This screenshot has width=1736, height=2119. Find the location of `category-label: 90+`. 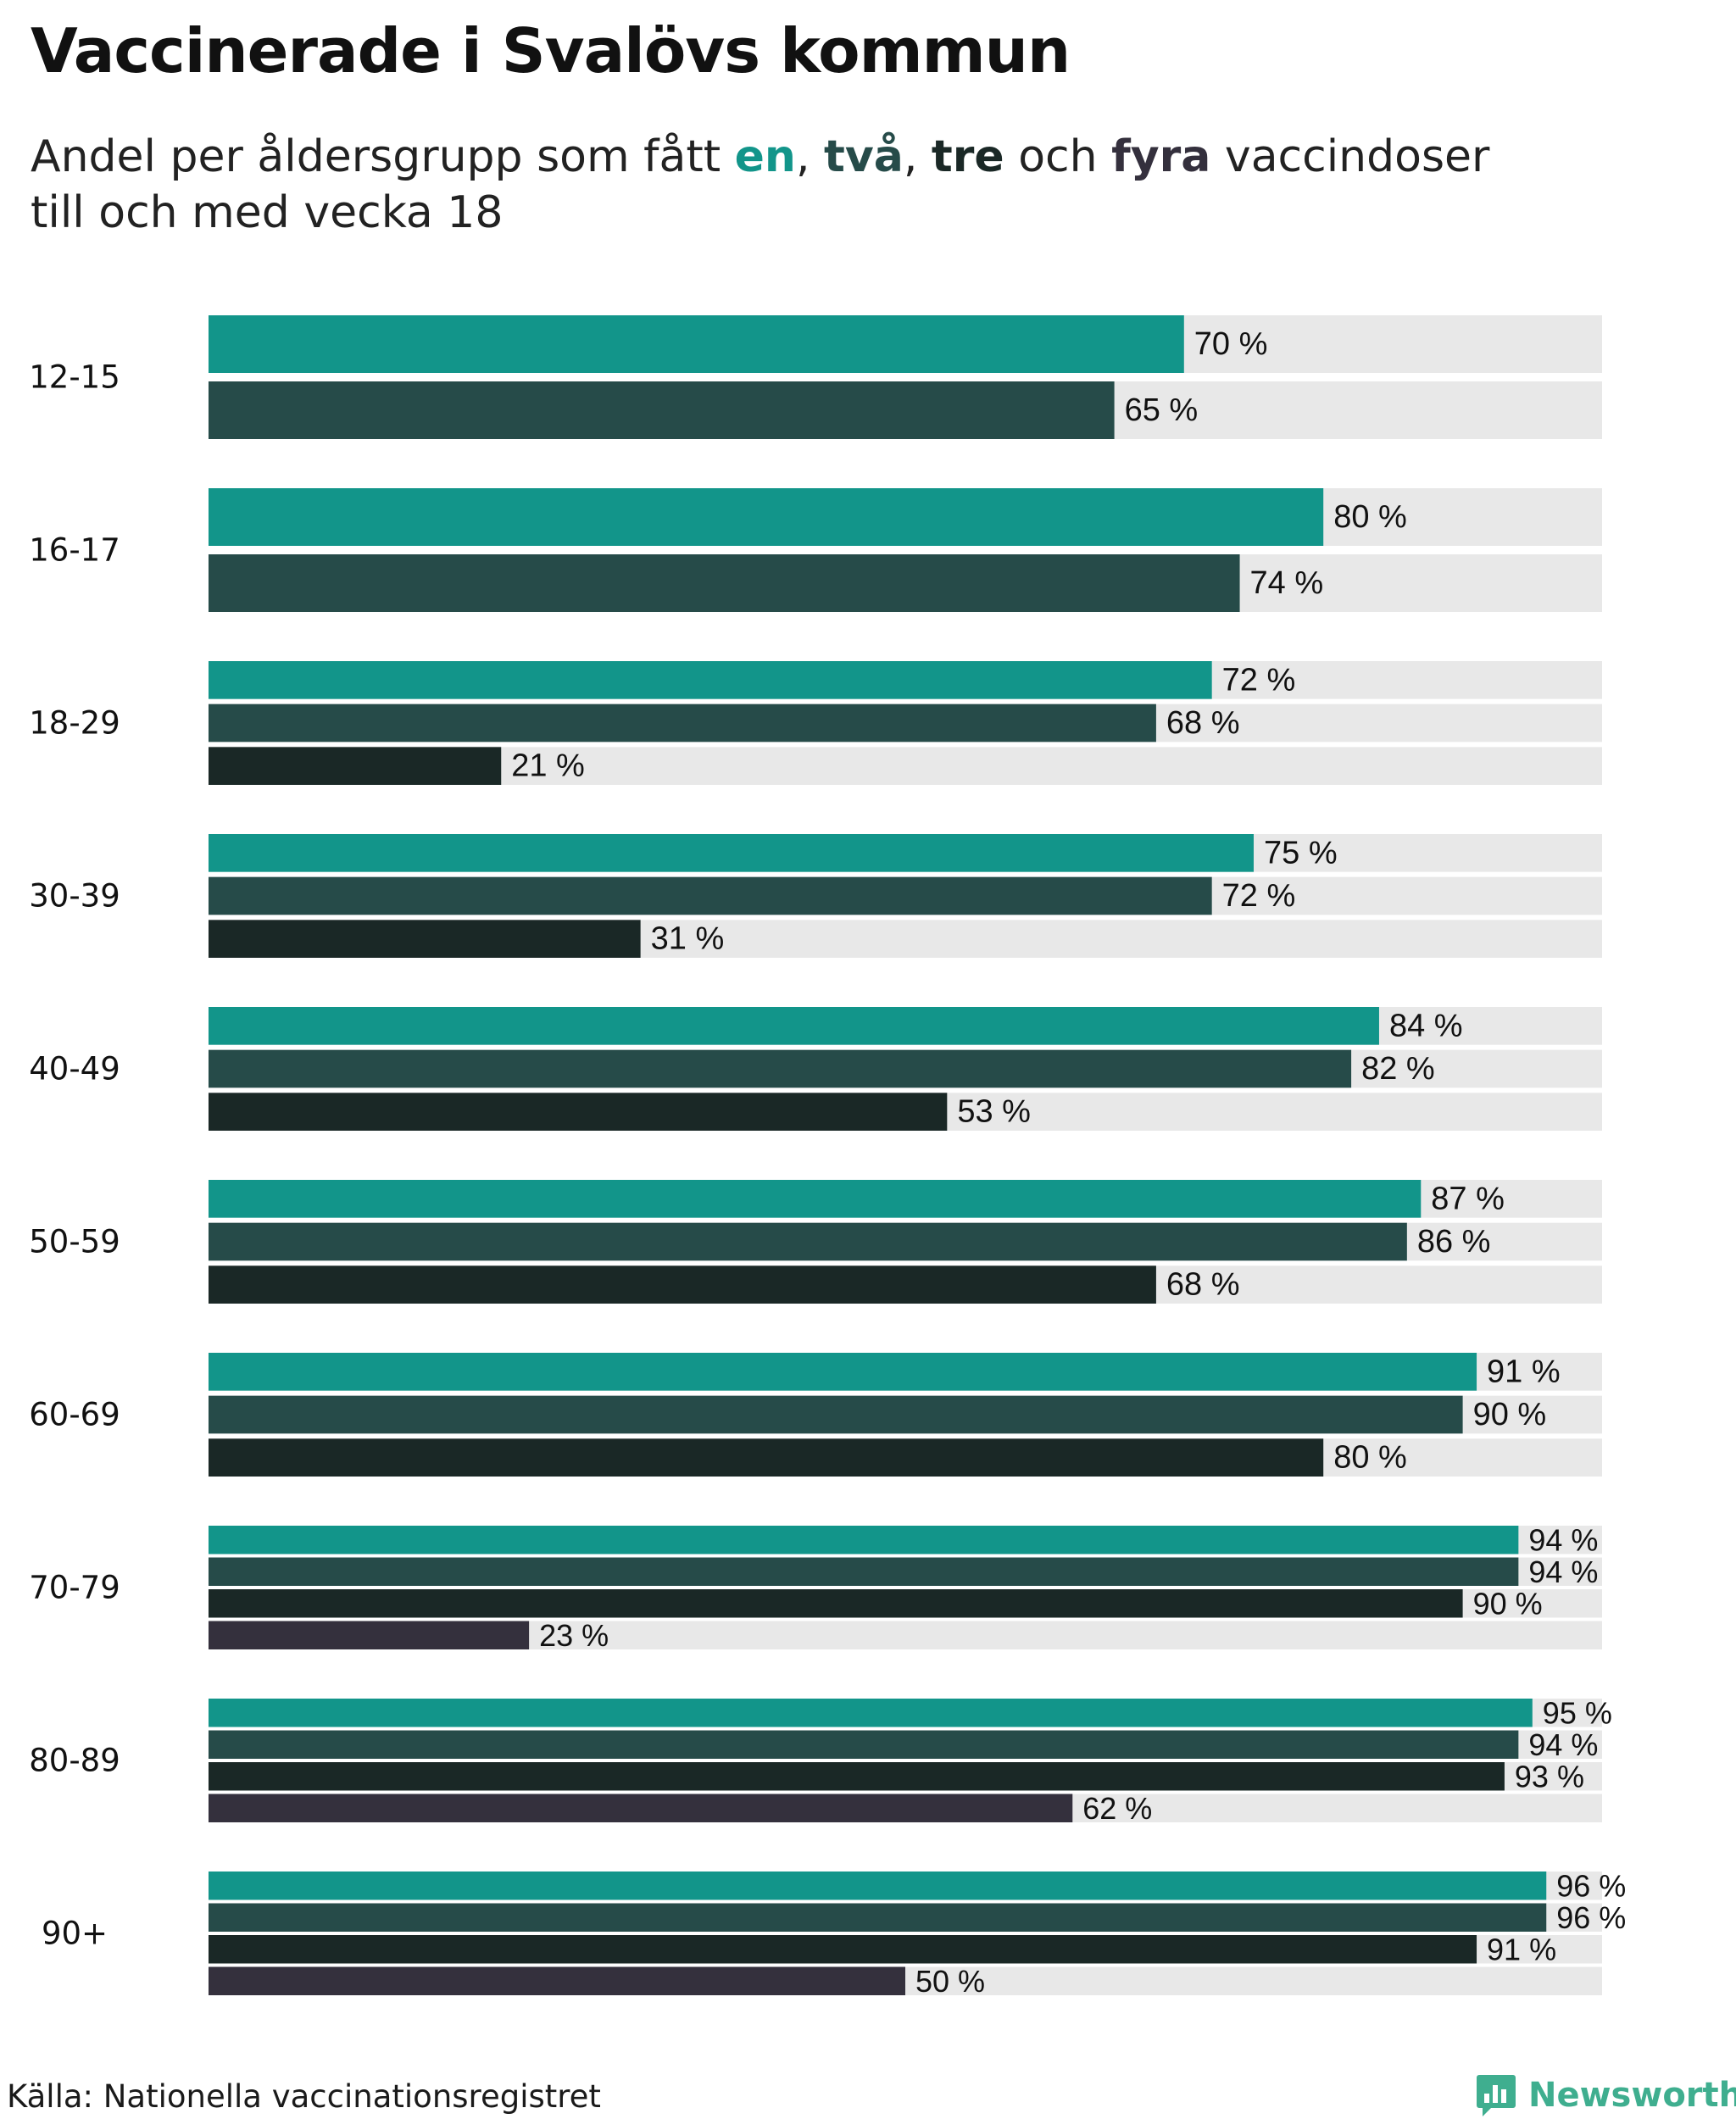

category-label: 90+ is located at coordinates (75, 1934).